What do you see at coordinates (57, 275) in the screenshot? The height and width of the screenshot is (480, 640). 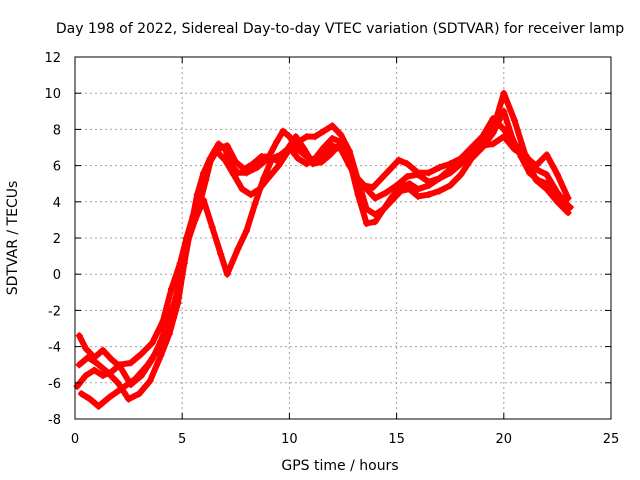 I see `y-tick-label: 0` at bounding box center [57, 275].